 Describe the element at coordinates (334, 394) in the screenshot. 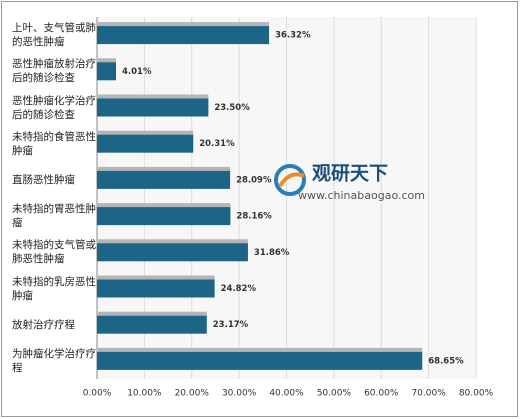

I see `x-tick-label: 50.00%` at that location.